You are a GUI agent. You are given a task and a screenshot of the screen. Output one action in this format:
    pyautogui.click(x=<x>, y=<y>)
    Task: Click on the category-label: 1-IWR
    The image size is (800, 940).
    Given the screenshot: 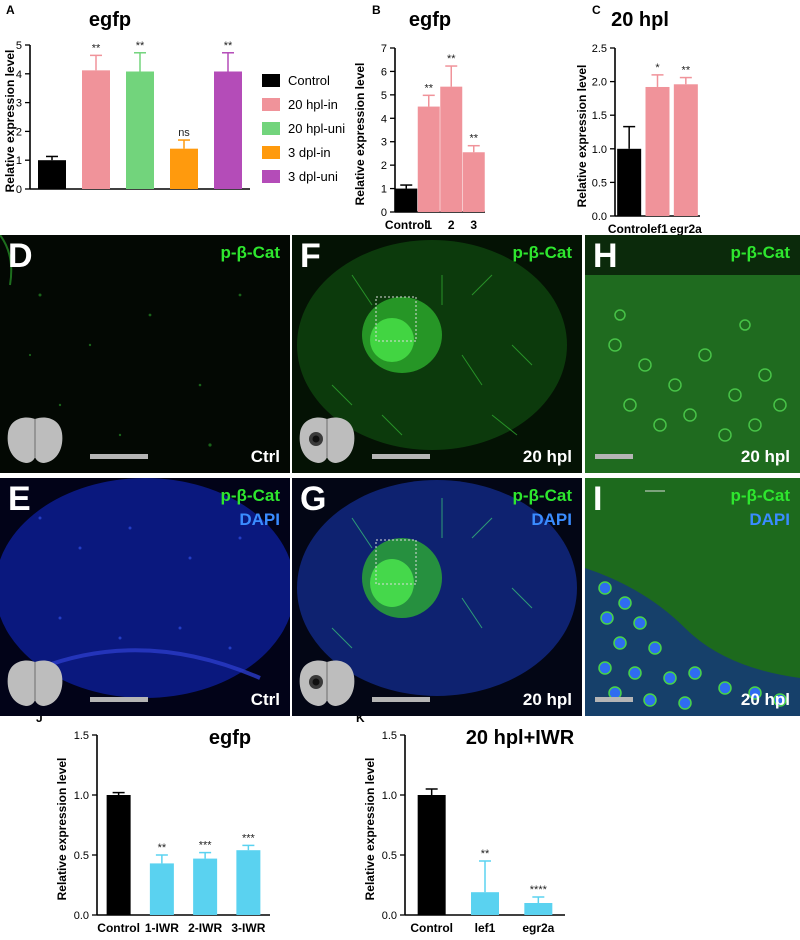 What is the action you would take?
    pyautogui.click(x=162, y=928)
    